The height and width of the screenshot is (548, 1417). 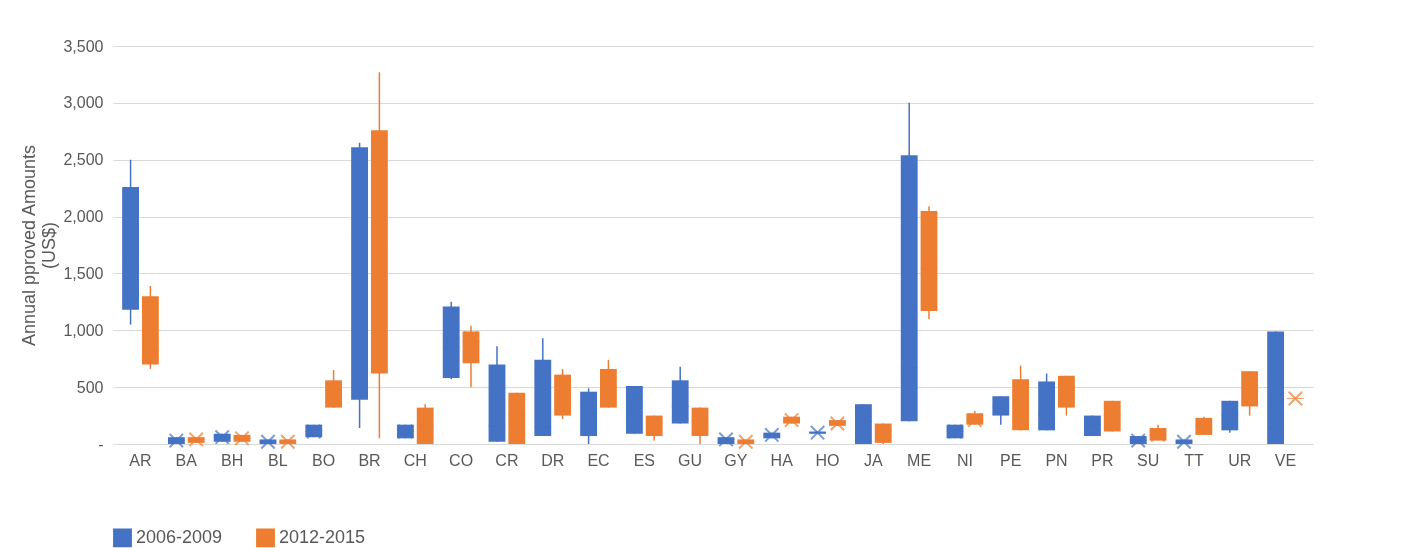 I want to click on x-tick-label: NI, so click(x=964, y=460).